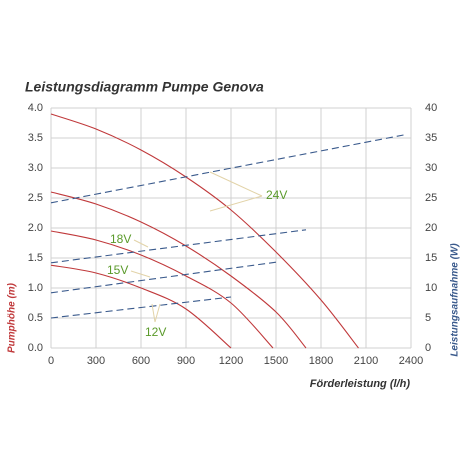 Image resolution: width=467 pixels, height=467 pixels. What do you see at coordinates (35, 318) in the screenshot?
I see `y-tick-label: 0.5` at bounding box center [35, 318].